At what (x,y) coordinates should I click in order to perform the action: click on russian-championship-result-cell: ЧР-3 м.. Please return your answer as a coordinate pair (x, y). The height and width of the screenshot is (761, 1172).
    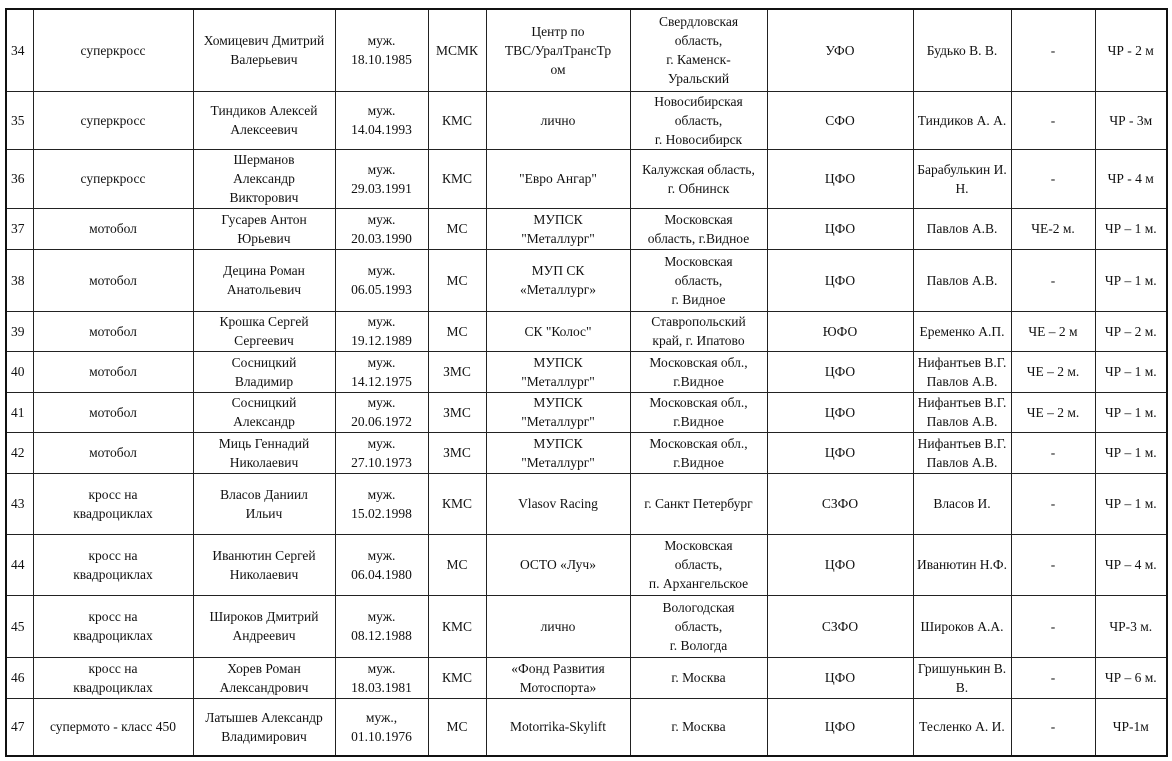
    Looking at the image, I should click on (1131, 626).